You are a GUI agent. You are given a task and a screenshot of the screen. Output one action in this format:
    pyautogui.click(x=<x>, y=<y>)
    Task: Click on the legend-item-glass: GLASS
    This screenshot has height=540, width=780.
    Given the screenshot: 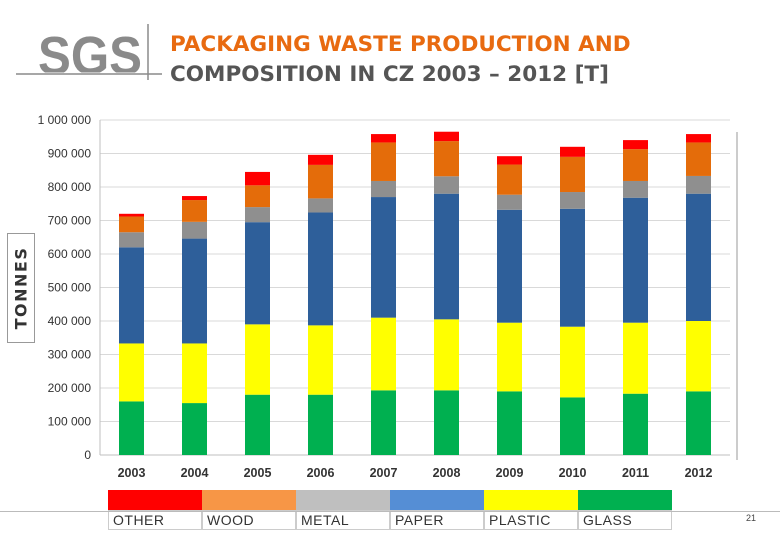 What is the action you would take?
    pyautogui.click(x=625, y=510)
    